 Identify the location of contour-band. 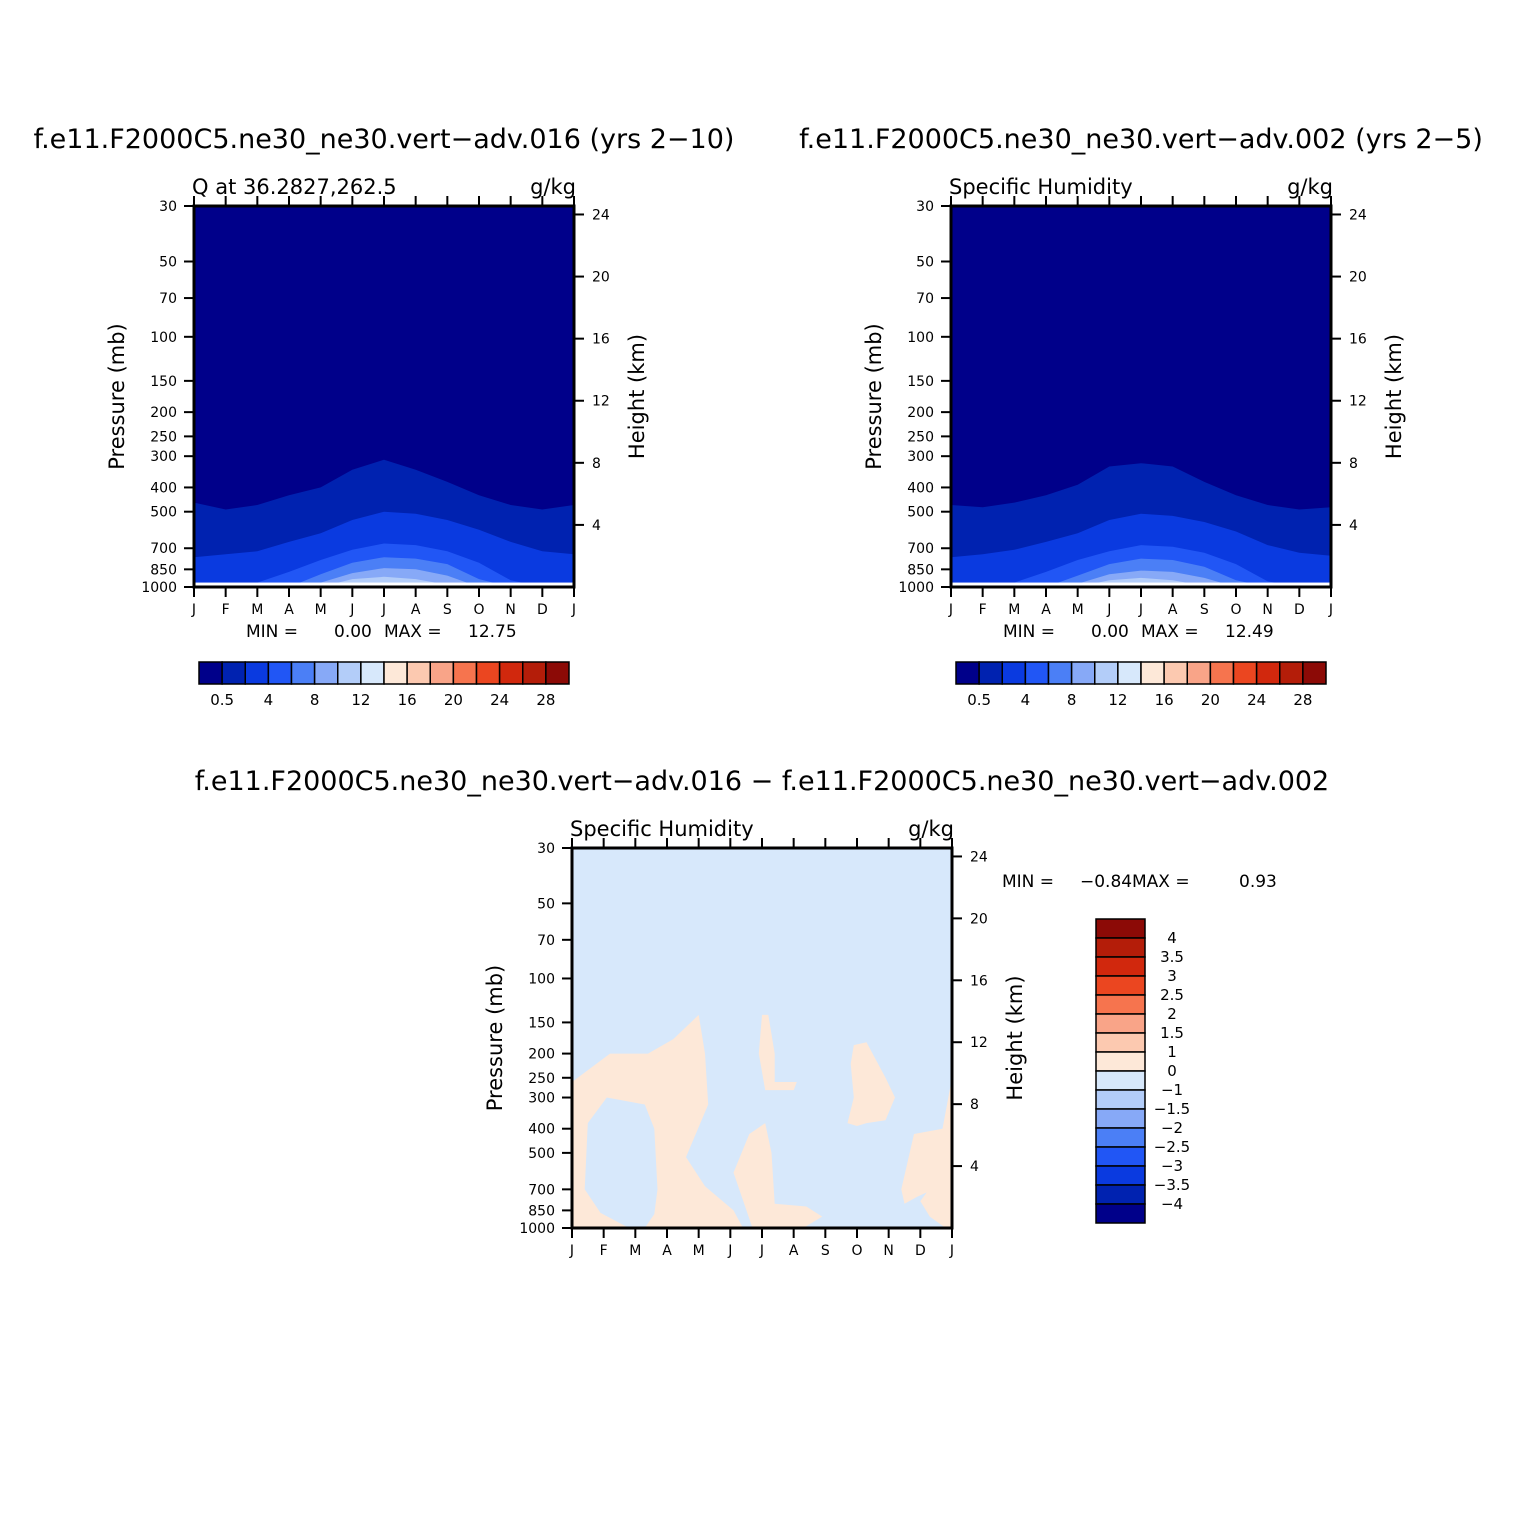
(1141, 582).